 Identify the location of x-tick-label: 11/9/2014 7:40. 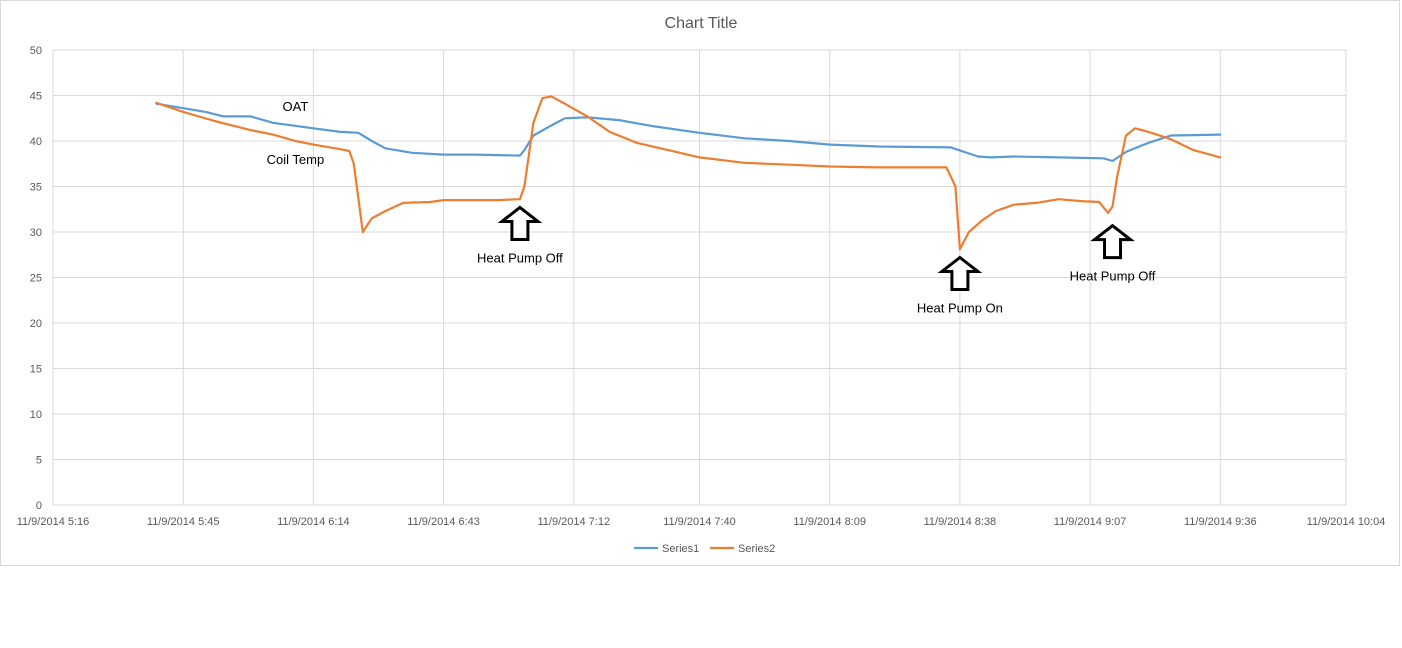
(699, 522).